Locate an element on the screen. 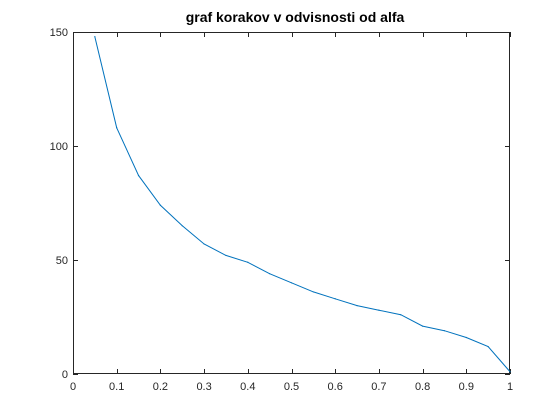 The height and width of the screenshot is (420, 560). x-tick-label: 0.6 is located at coordinates (335, 387).